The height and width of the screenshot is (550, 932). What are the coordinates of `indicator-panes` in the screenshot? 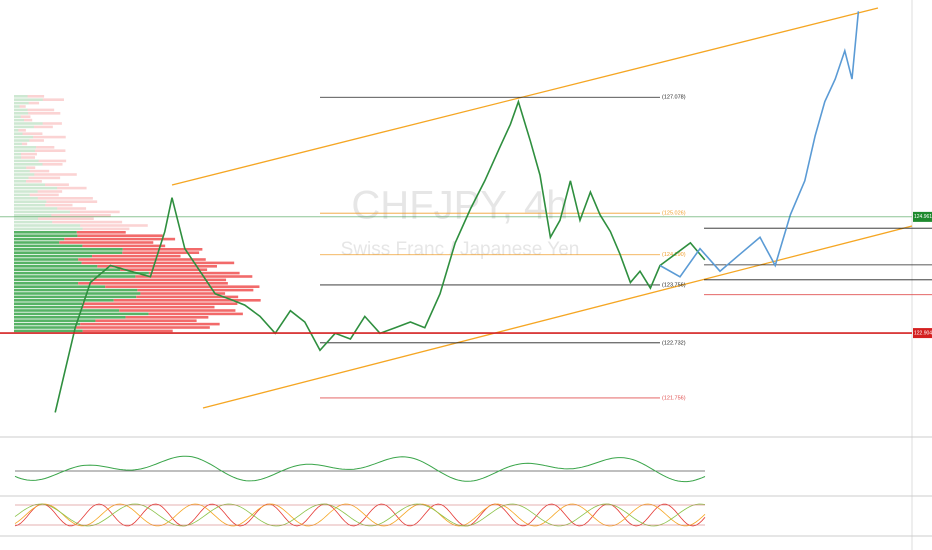 It's located at (360, 491).